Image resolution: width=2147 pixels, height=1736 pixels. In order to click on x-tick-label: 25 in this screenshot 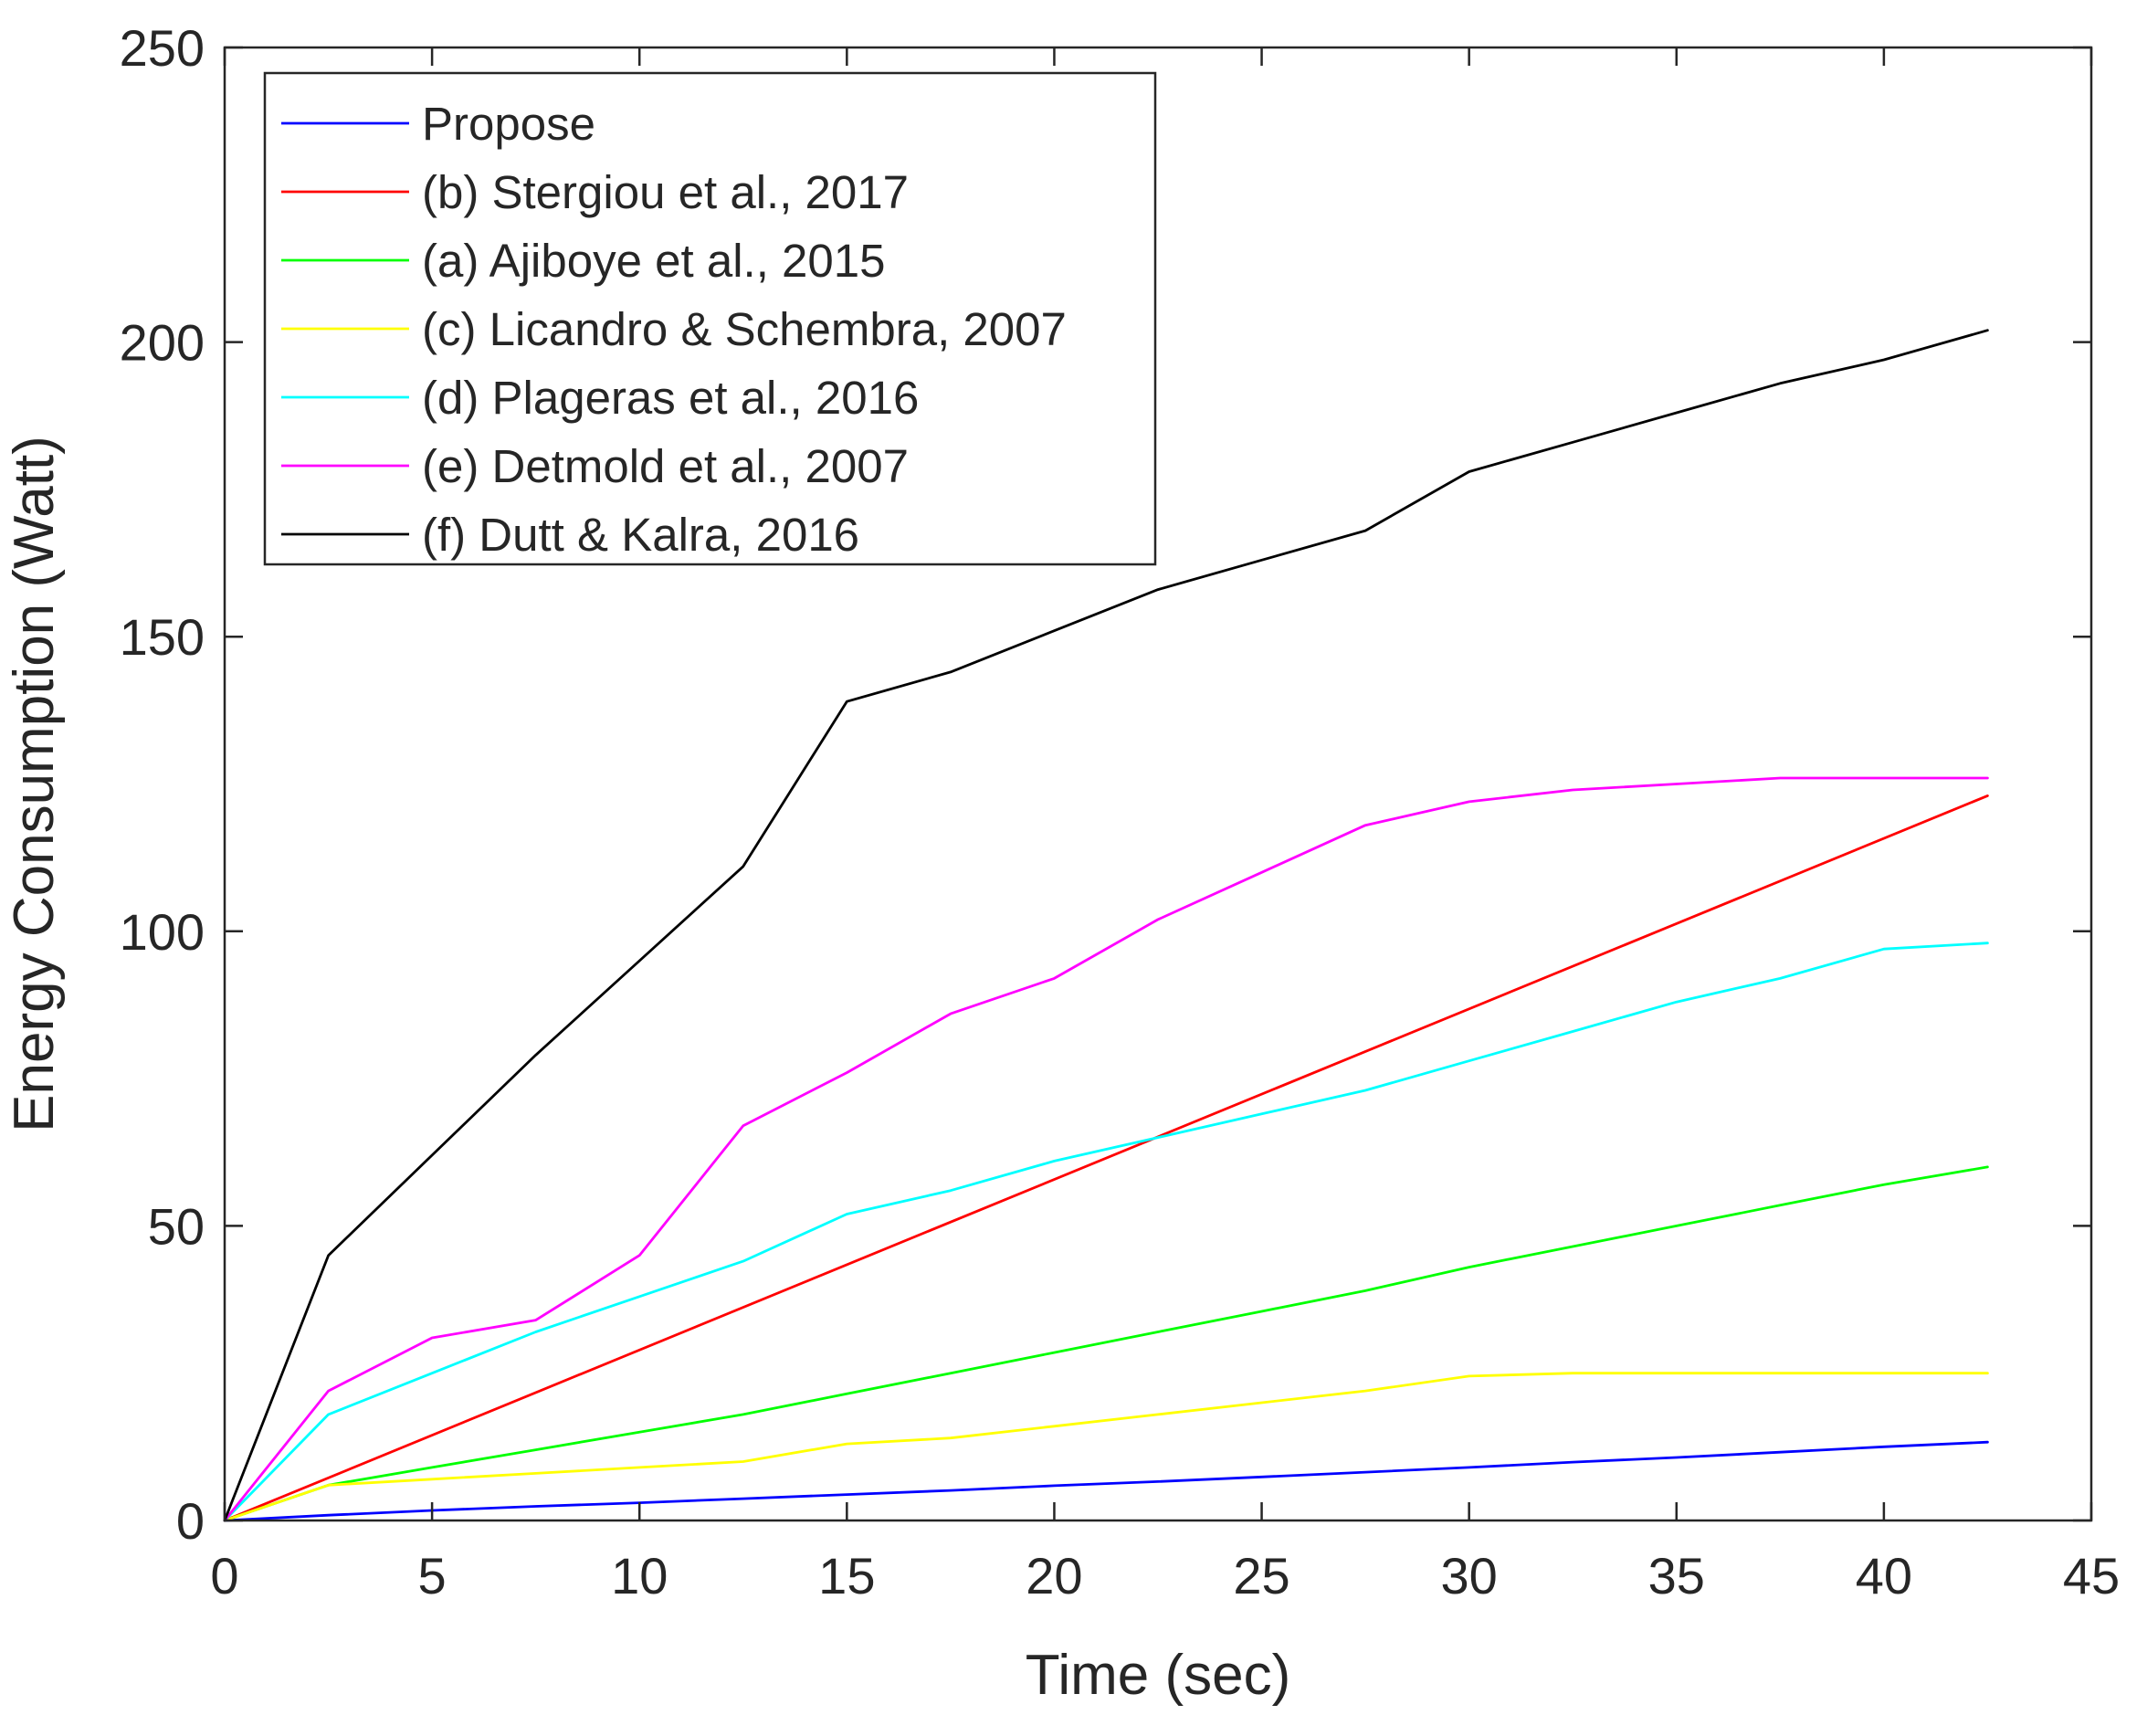, I will do `click(1261, 1575)`.